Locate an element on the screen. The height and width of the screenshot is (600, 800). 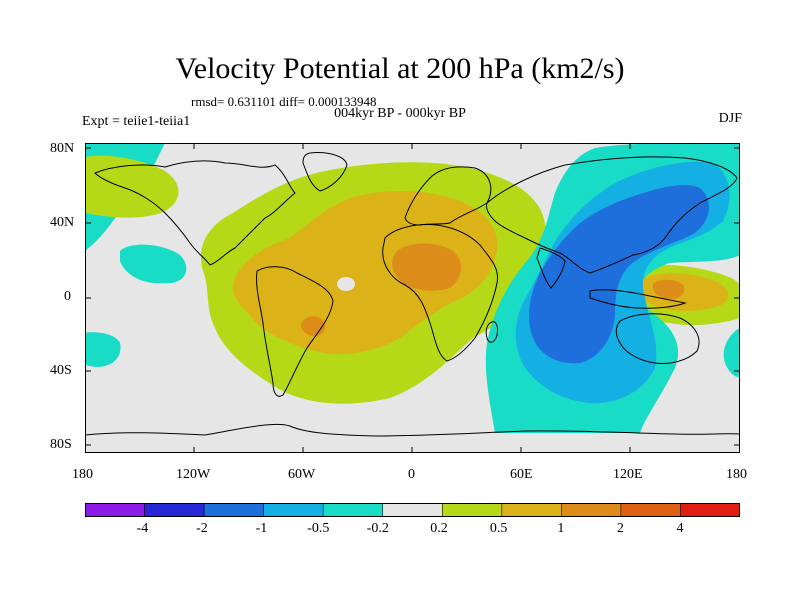
colorbar-label: -0.5 is located at coordinates (318, 528).